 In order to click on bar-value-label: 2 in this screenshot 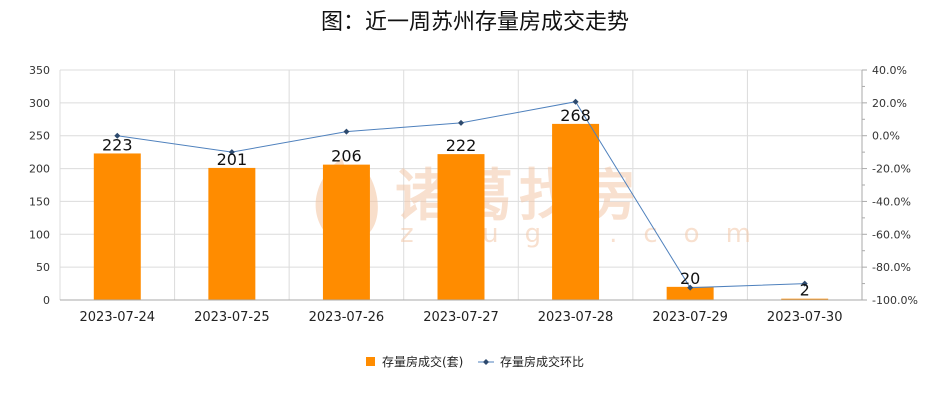, I will do `click(805, 290)`.